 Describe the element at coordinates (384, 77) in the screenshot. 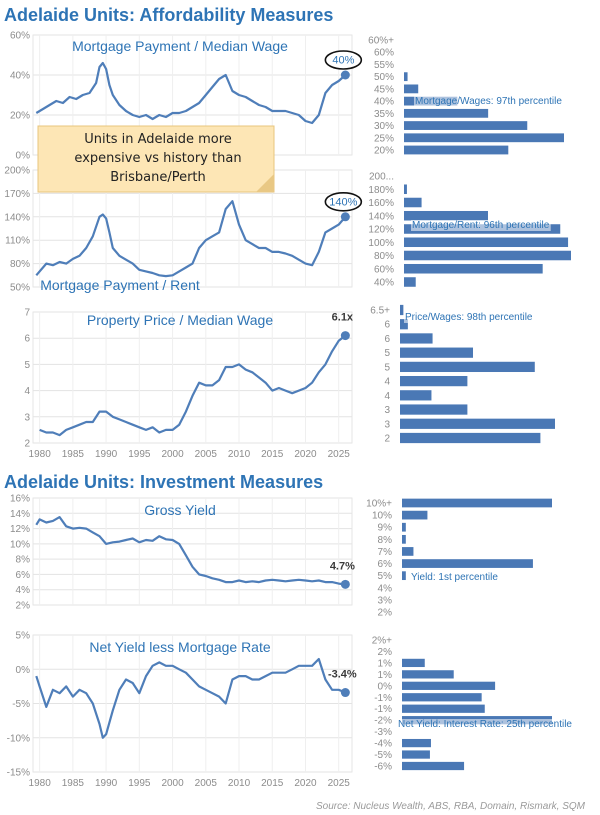

I see `bar-category-label: 50%` at that location.